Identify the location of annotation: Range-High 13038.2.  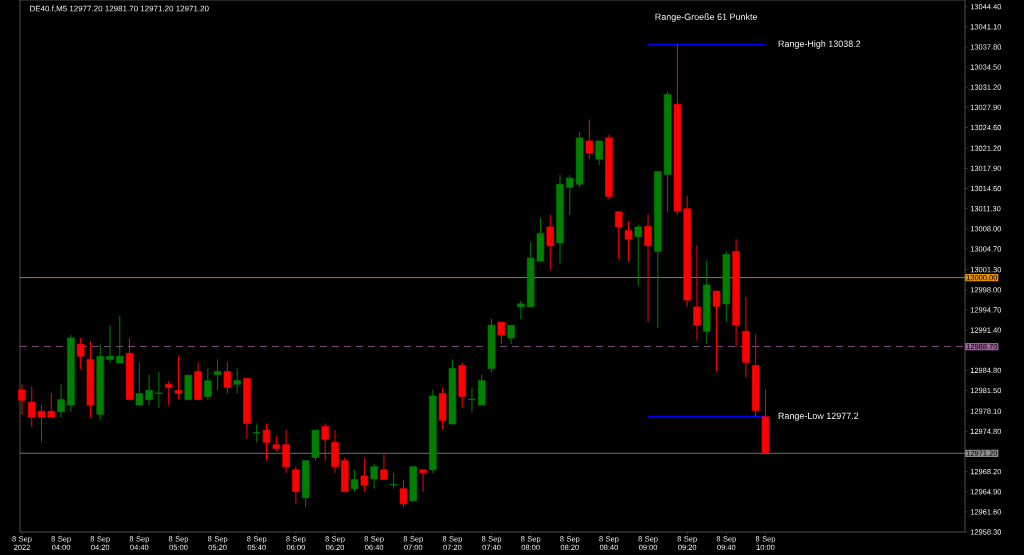
(819, 44).